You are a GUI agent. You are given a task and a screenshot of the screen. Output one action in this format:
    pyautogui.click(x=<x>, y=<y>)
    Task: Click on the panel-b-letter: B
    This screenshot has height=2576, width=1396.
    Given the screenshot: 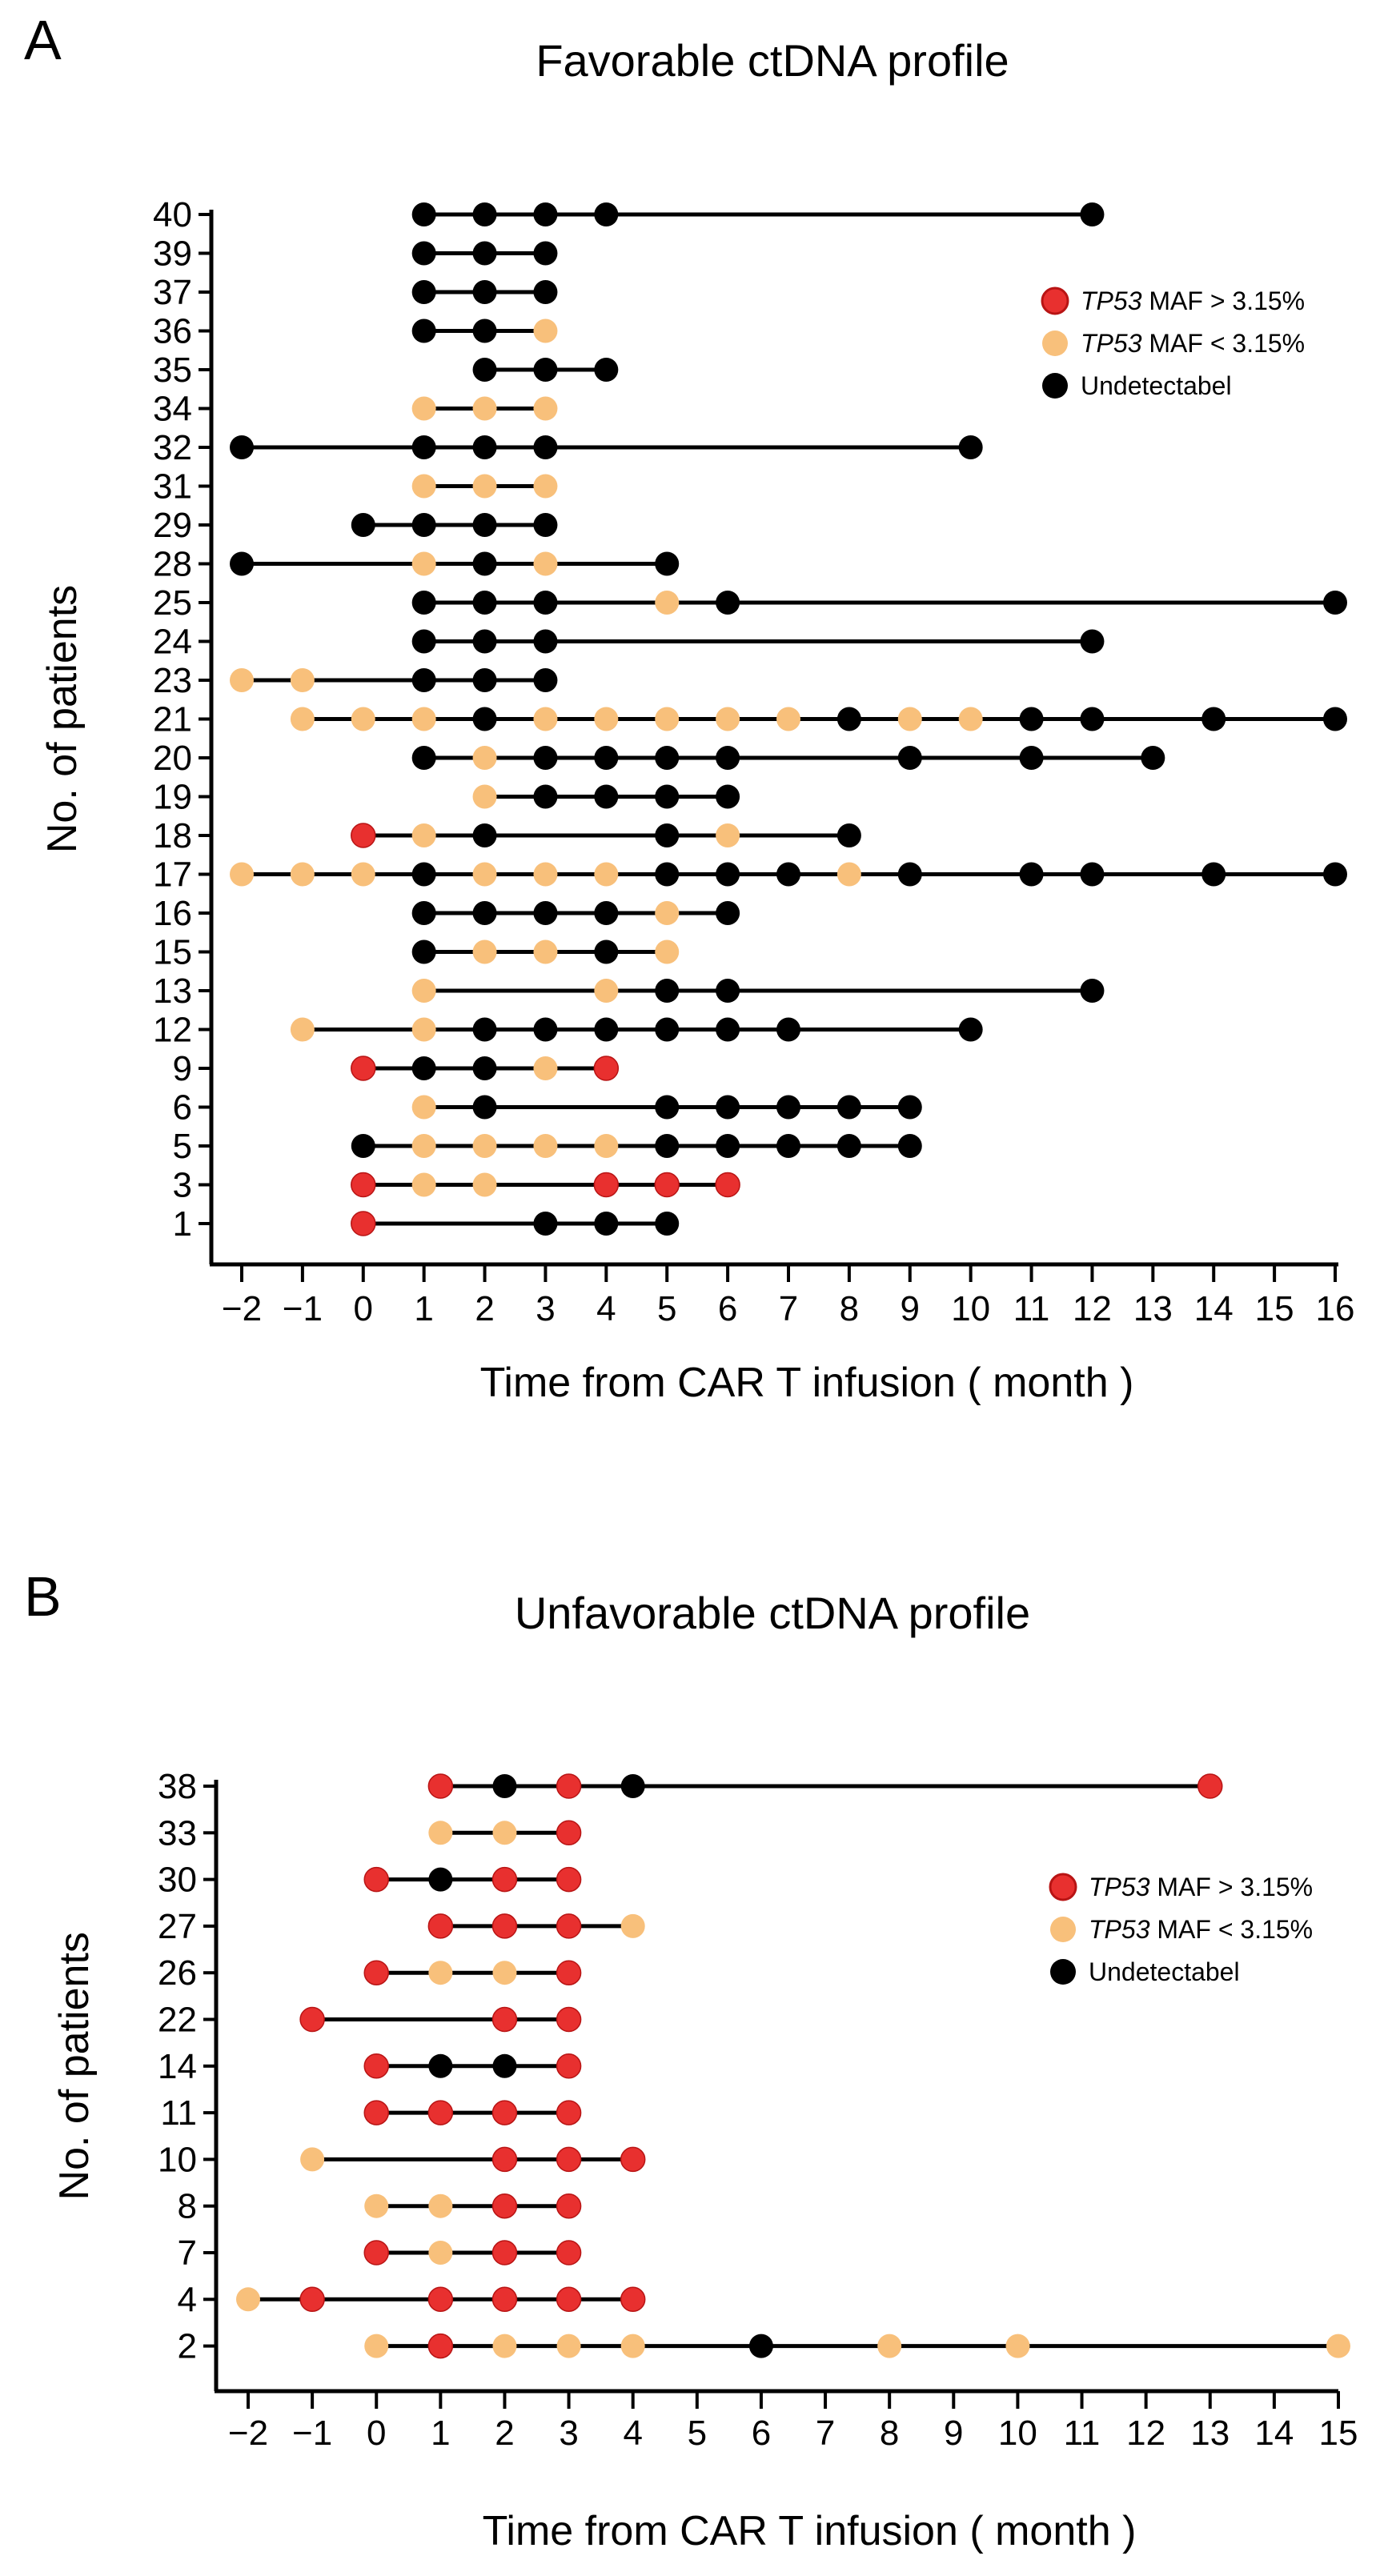 What is the action you would take?
    pyautogui.click(x=43, y=1596)
    